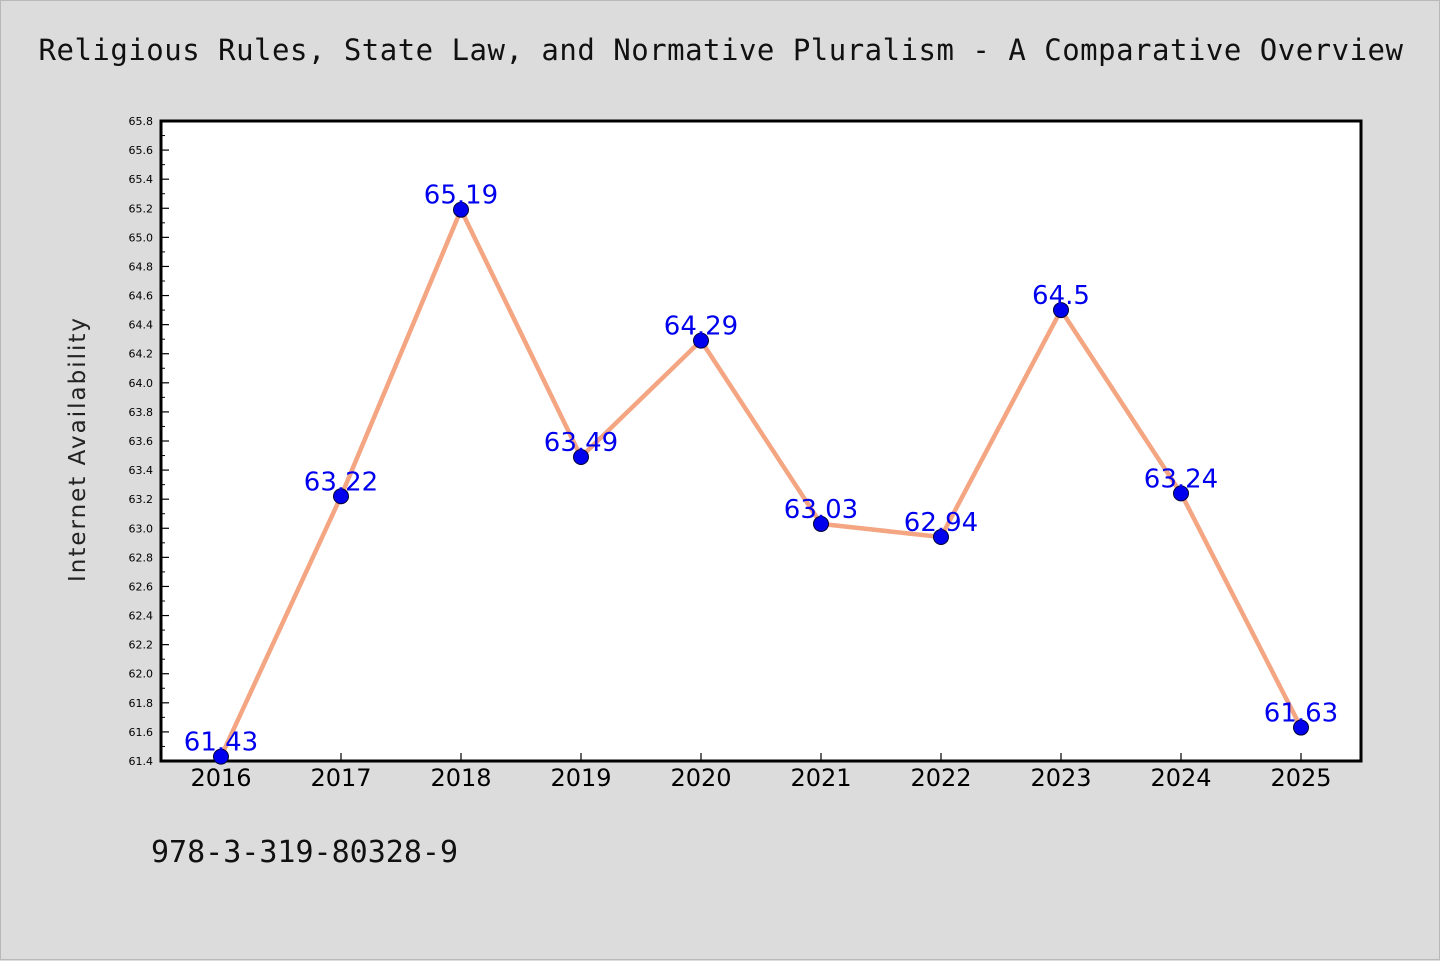  What do you see at coordinates (141, 237) in the screenshot?
I see `y-tick-label: 65.0` at bounding box center [141, 237].